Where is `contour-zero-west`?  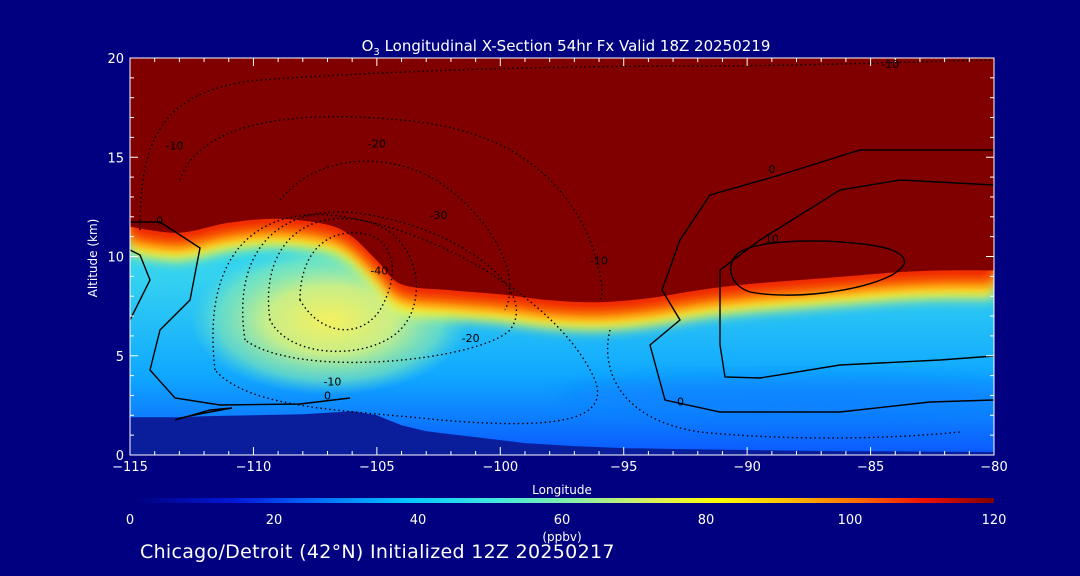
contour-zero-west is located at coordinates (240, 313).